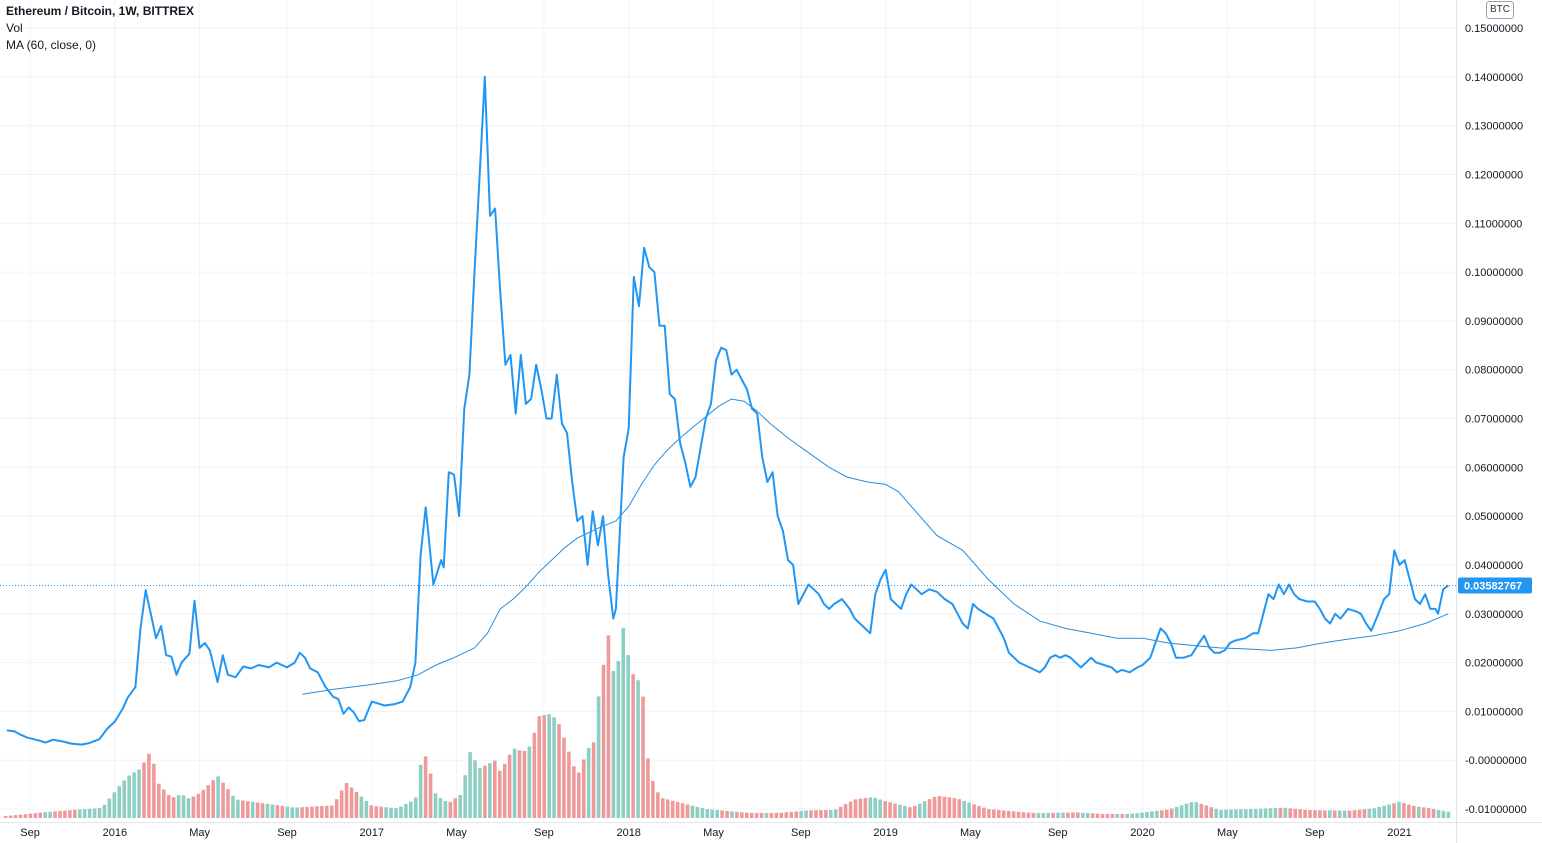  What do you see at coordinates (1494, 664) in the screenshot?
I see `y-tick-label: 0.02000000` at bounding box center [1494, 664].